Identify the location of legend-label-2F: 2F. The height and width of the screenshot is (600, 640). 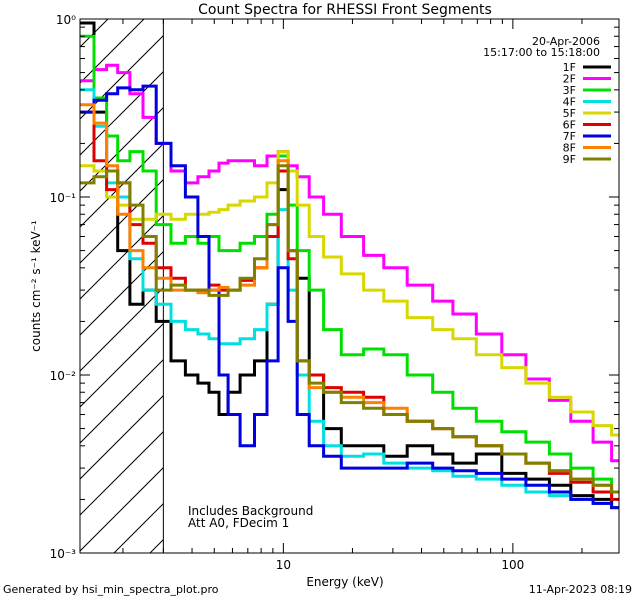
(569, 79).